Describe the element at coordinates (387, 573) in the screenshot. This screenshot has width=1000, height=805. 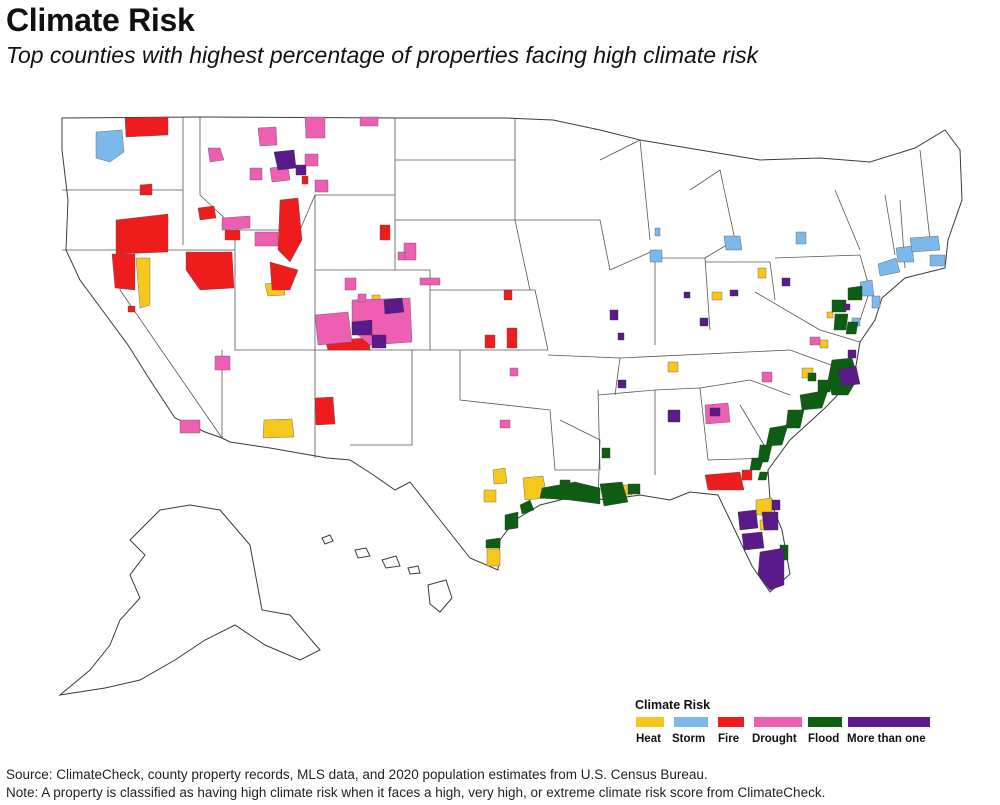
I see `hawaii-islands` at that location.